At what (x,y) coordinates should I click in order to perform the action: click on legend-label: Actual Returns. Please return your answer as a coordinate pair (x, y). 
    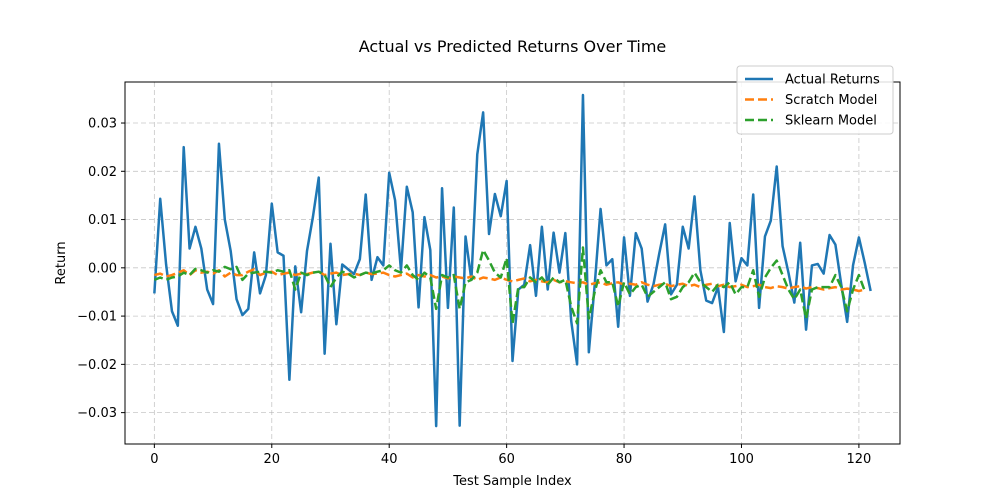
    Looking at the image, I should click on (832, 80).